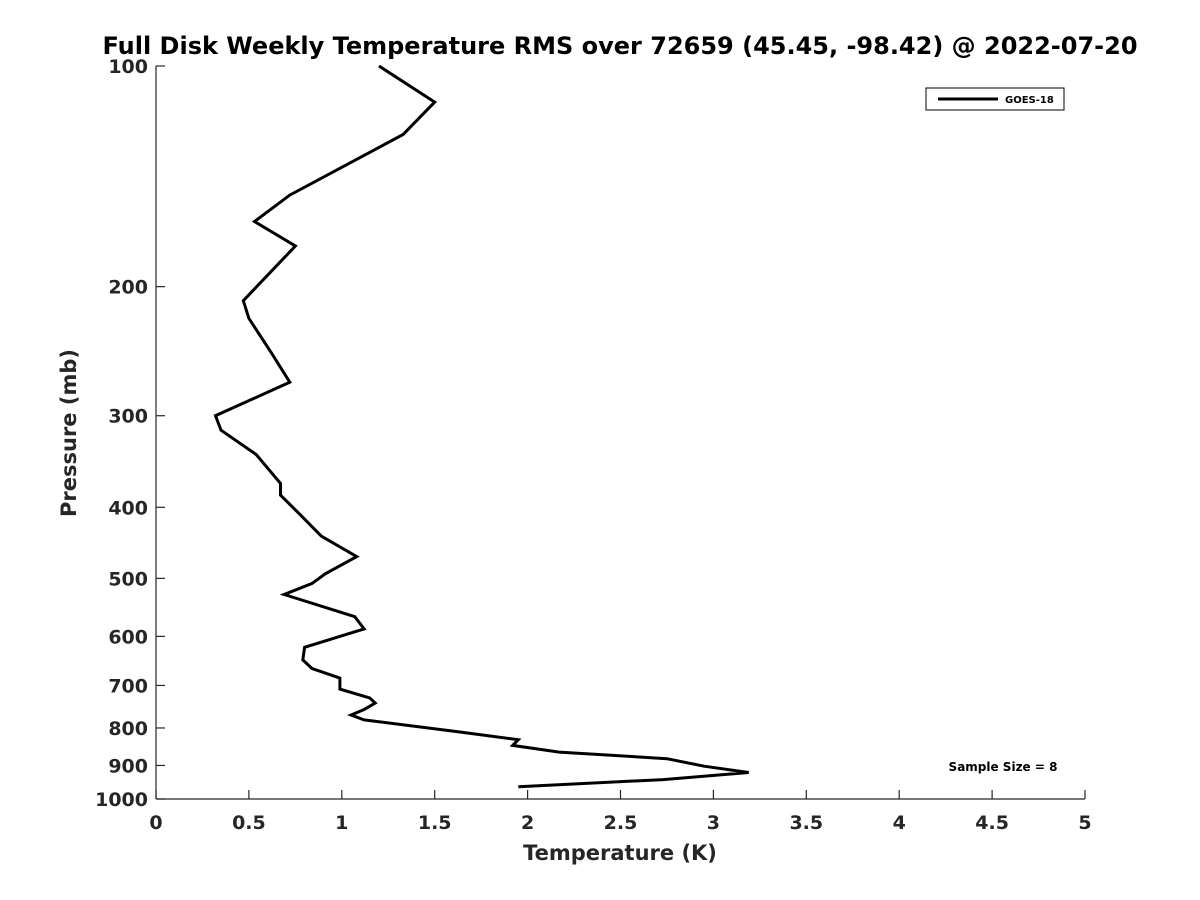 This screenshot has height=900, width=1200. Describe the element at coordinates (341, 823) in the screenshot. I see `x-tick-label: 1` at that location.